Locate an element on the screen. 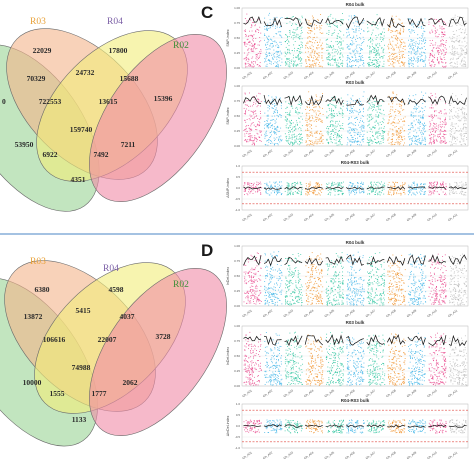 Image resolution: width=474 pixels, height=474 pixels. panel_c-plot-tick-label: -1.0 is located at coordinates (238, 210).